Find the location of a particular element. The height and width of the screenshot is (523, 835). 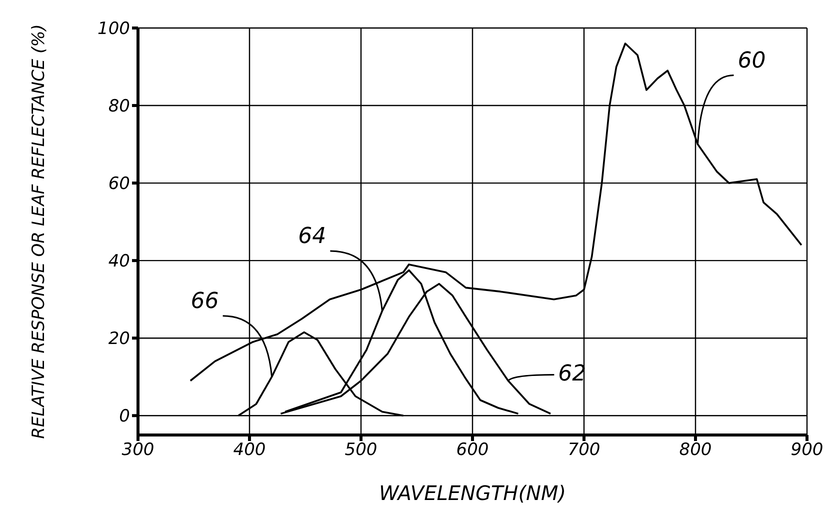

y-tick-label: 100 is located at coordinates (114, 29).